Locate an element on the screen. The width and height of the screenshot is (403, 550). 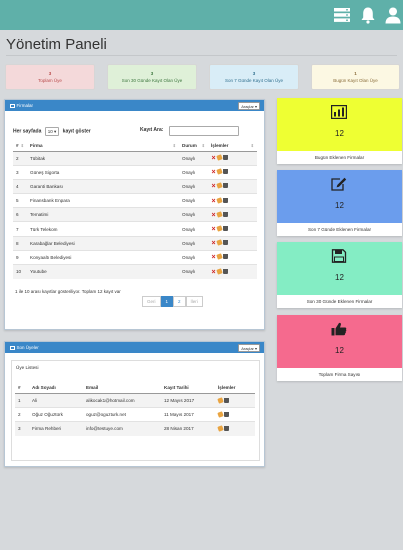
card-label: Bugün Eklenen Firmalar is located at coordinates (339, 157).